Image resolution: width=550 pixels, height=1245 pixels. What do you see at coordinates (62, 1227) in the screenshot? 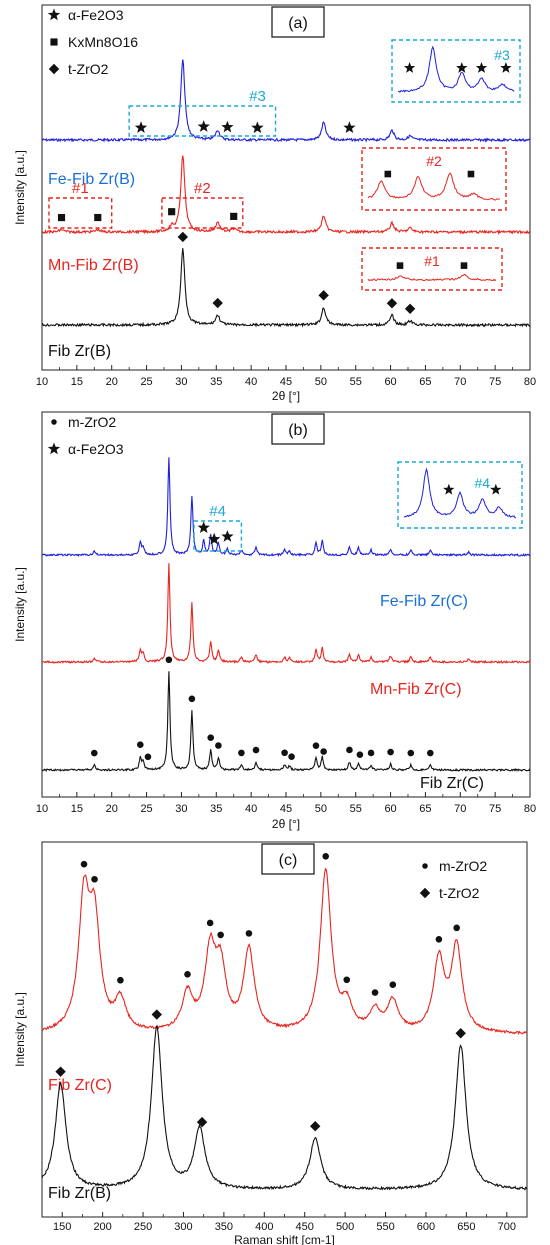
I see `x-tick-label: 150` at bounding box center [62, 1227].